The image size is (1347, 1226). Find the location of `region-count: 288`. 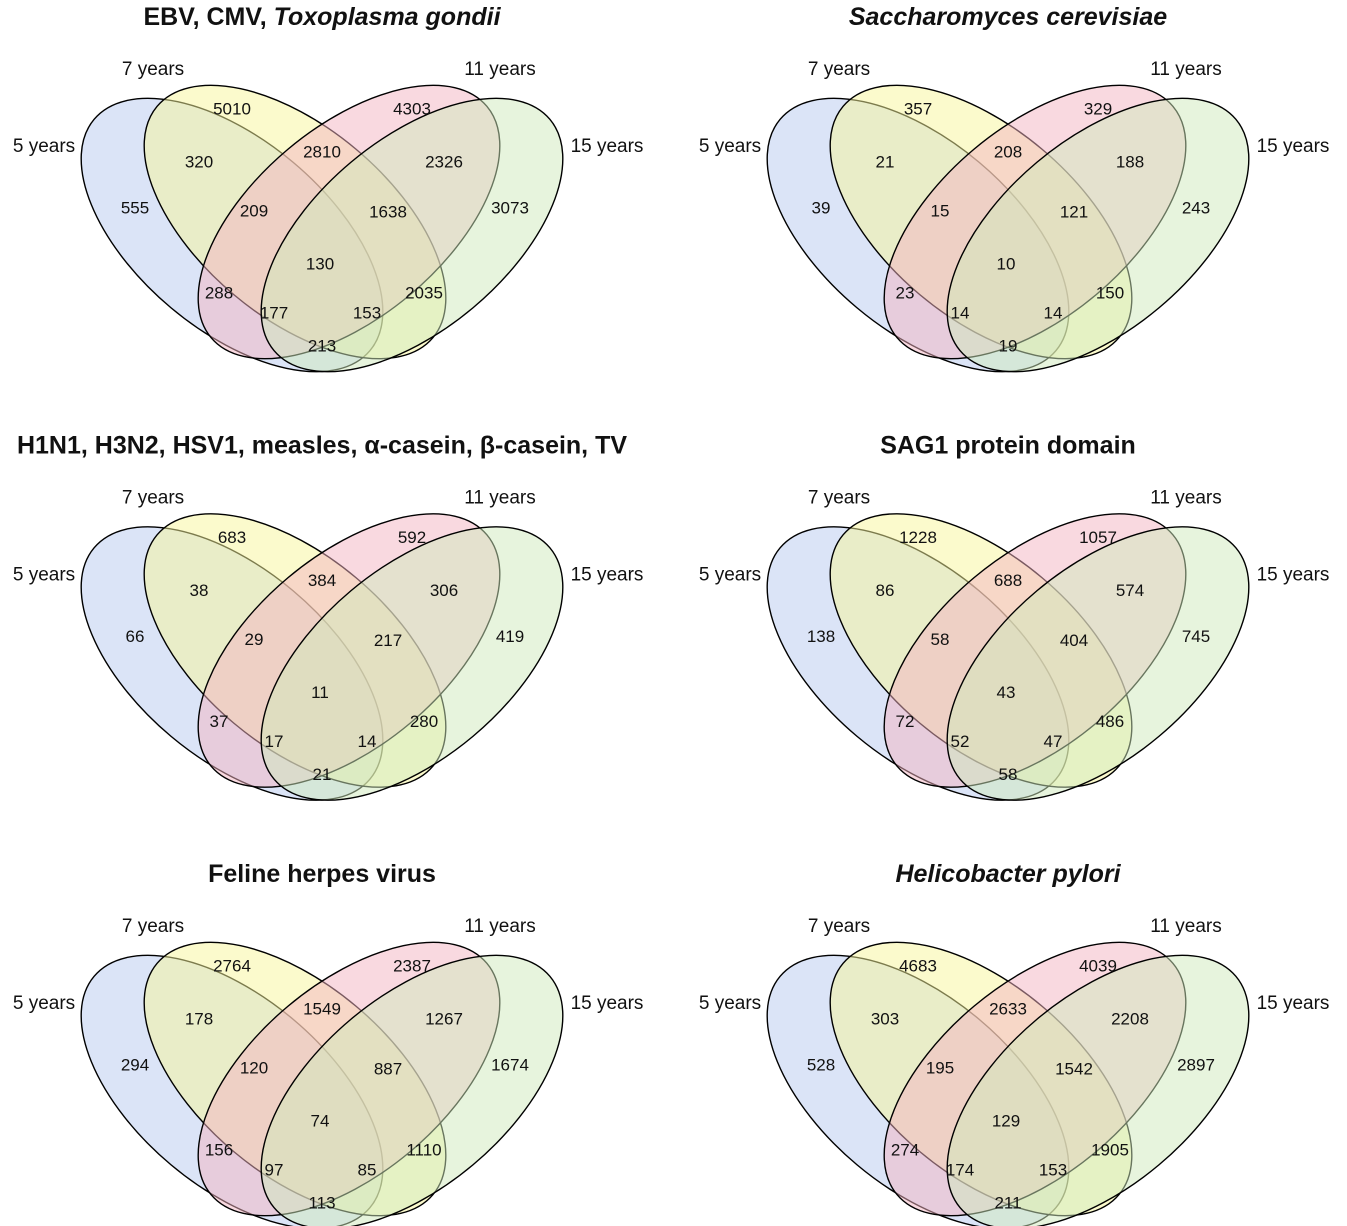

region-count: 288 is located at coordinates (219, 292).